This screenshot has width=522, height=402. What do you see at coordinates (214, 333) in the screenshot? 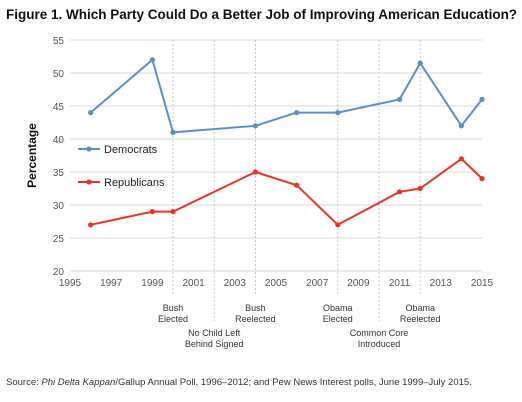
I see `event-annotation: No Child Left` at bounding box center [214, 333].